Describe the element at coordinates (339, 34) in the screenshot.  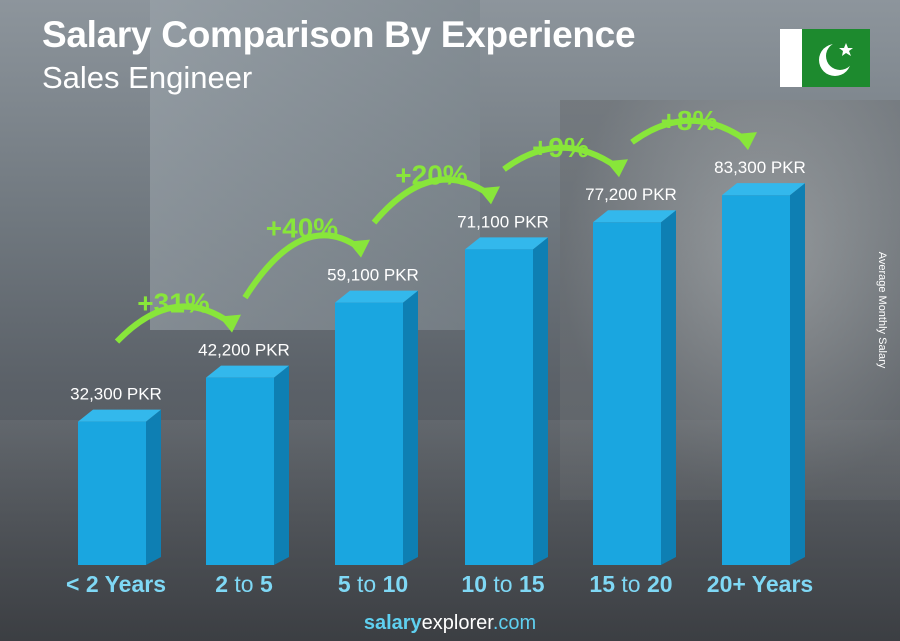
I see `chart-title: Salary Comparison By Experience` at that location.